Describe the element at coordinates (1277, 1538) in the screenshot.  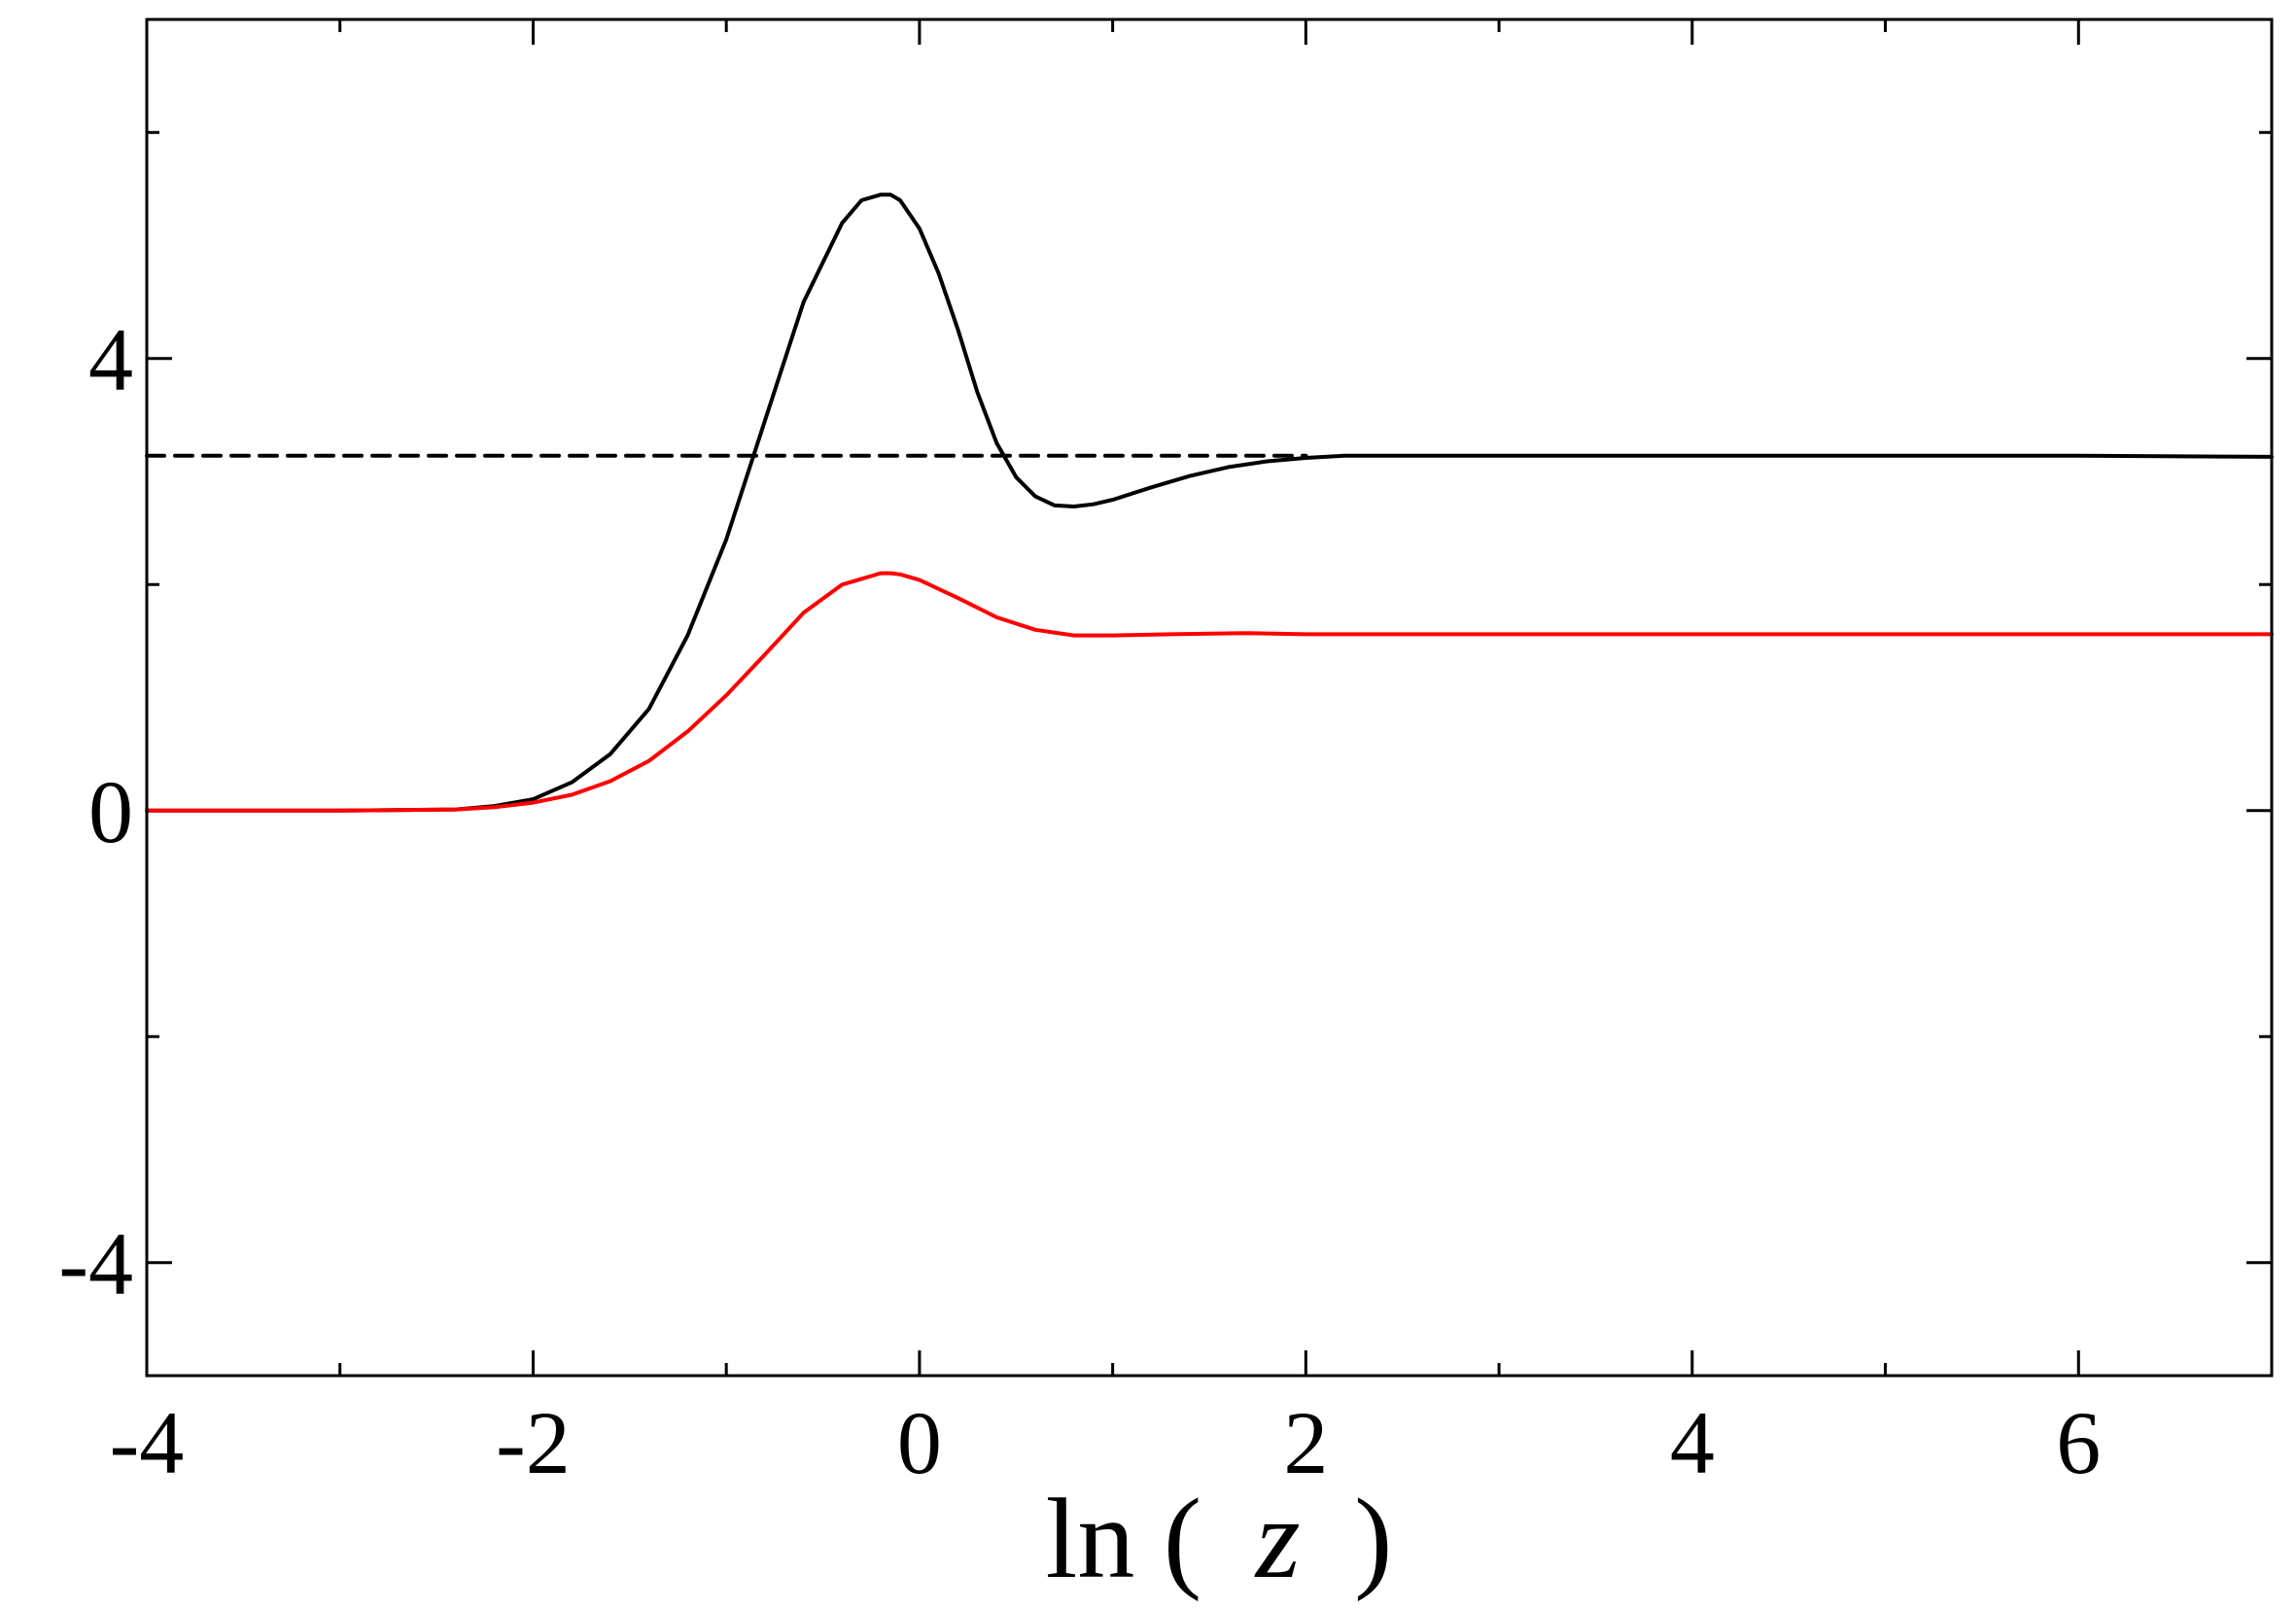
I see `x-axis-title-var: z` at that location.